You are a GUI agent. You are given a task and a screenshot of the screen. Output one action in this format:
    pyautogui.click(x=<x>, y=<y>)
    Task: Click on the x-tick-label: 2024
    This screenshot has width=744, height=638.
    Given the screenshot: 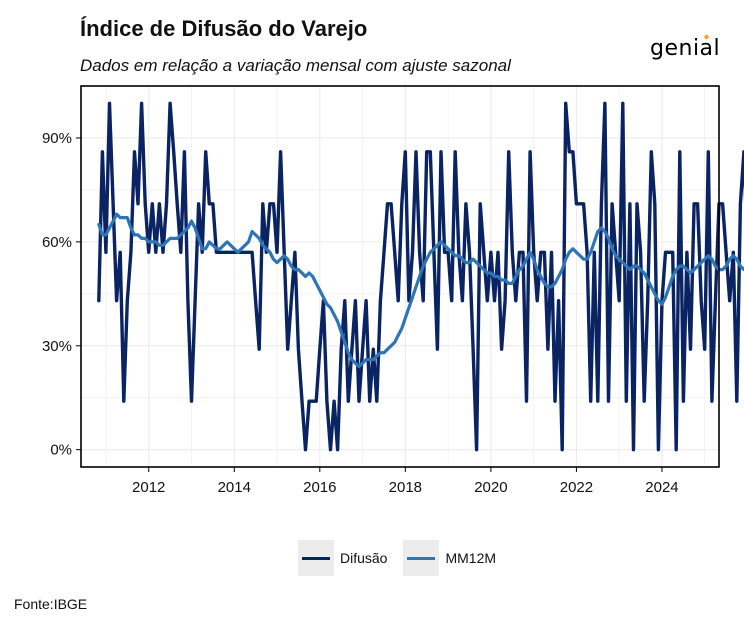 What is the action you would take?
    pyautogui.click(x=661, y=487)
    